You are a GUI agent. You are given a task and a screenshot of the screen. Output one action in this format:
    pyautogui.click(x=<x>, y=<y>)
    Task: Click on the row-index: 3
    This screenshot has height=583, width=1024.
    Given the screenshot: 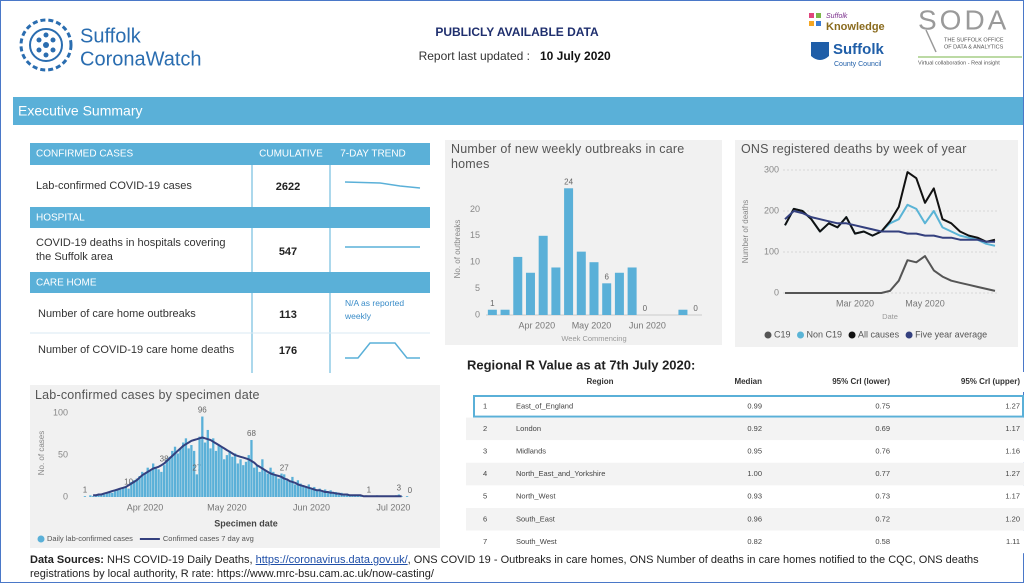 What is the action you would take?
    pyautogui.click(x=485, y=450)
    